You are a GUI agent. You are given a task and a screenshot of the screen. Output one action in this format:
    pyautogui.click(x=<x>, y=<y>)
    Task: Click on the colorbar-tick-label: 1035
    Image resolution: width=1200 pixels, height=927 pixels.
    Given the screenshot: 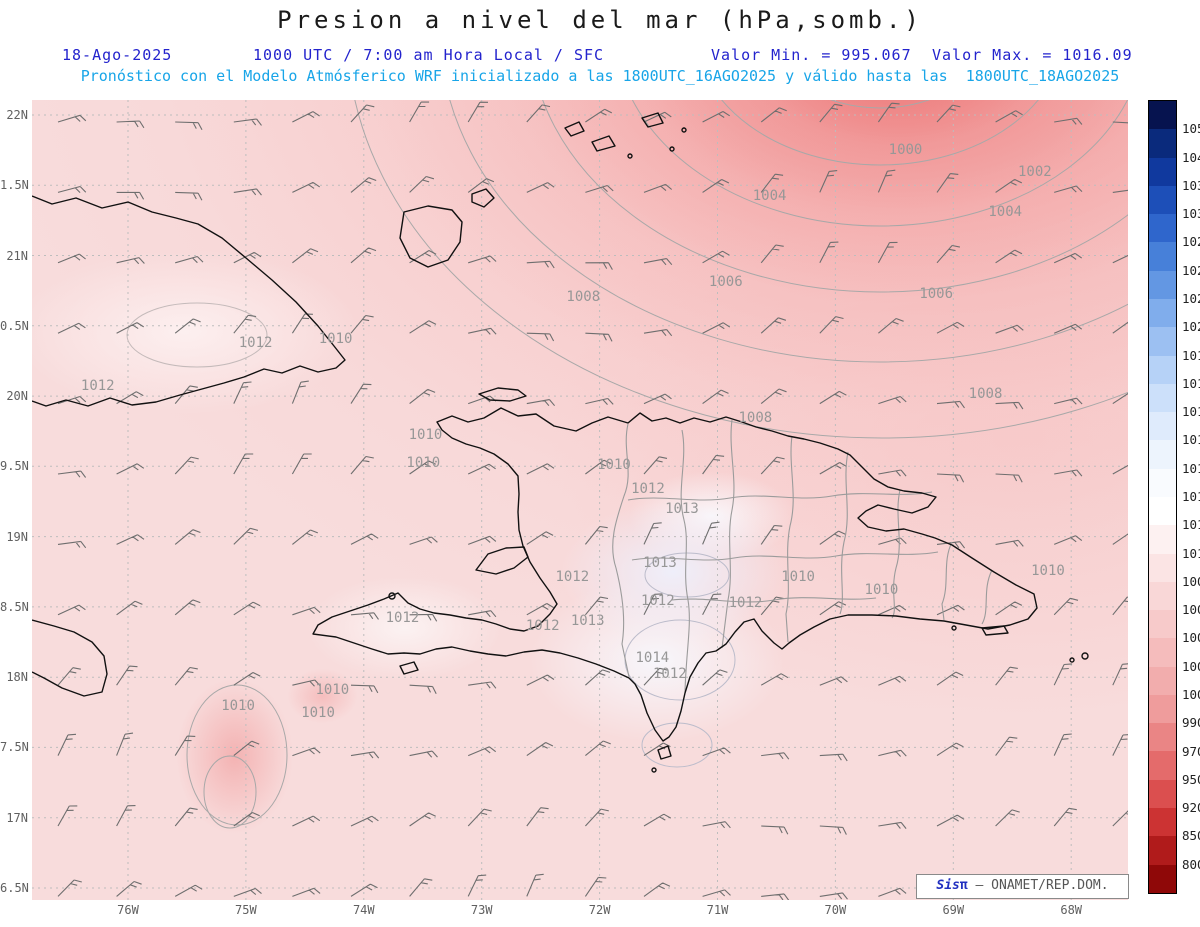 What is the action you would take?
    pyautogui.click(x=1191, y=185)
    